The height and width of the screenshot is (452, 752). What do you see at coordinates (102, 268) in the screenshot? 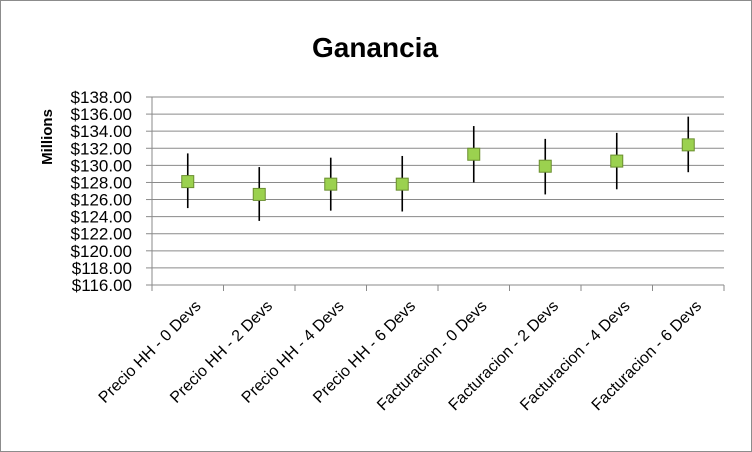
I see `y-tick-label: $118.00` at bounding box center [102, 268].